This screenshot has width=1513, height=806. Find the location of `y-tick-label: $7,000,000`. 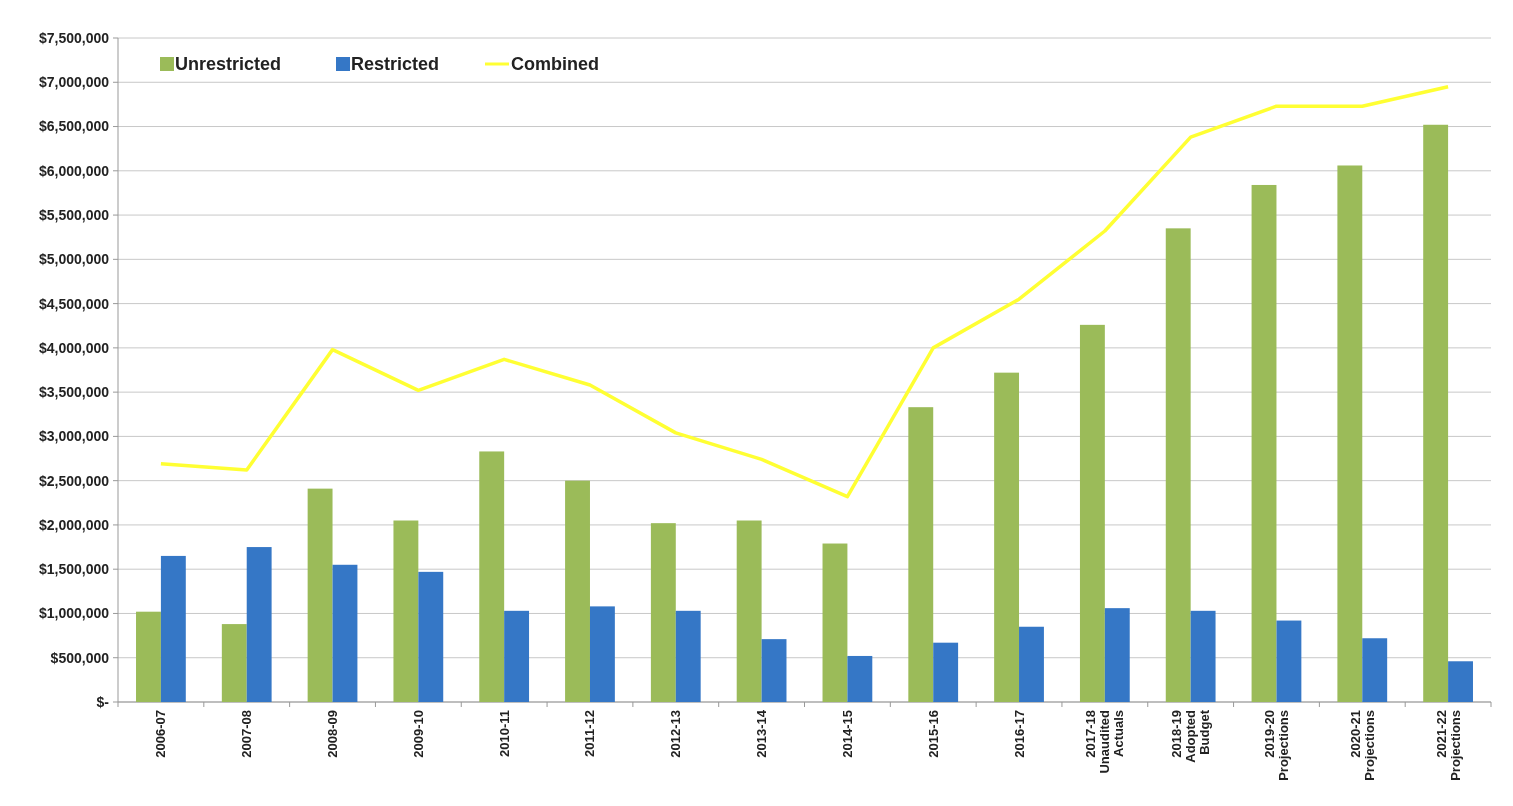

y-tick-label: $7,000,000 is located at coordinates (74, 82).